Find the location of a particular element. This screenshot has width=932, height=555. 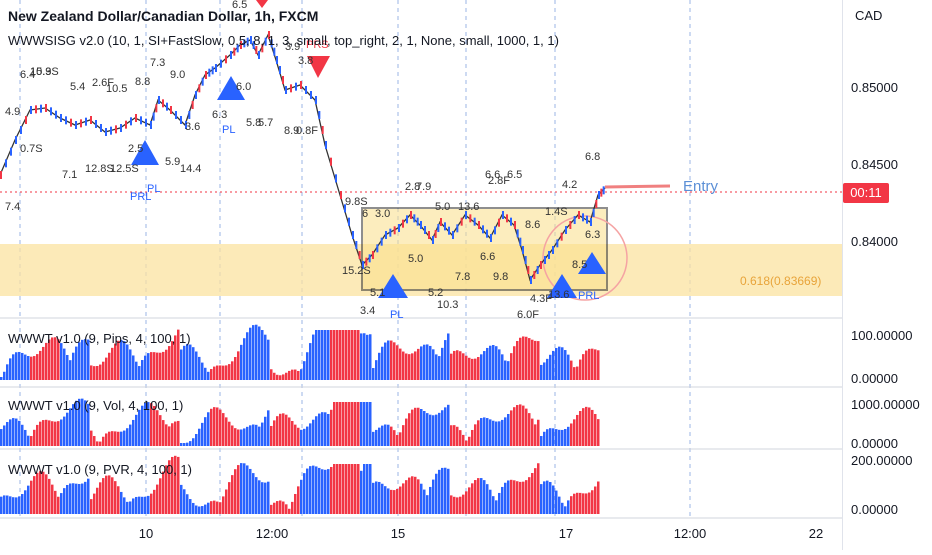

wave-label: 7.1 is located at coordinates (69, 175).